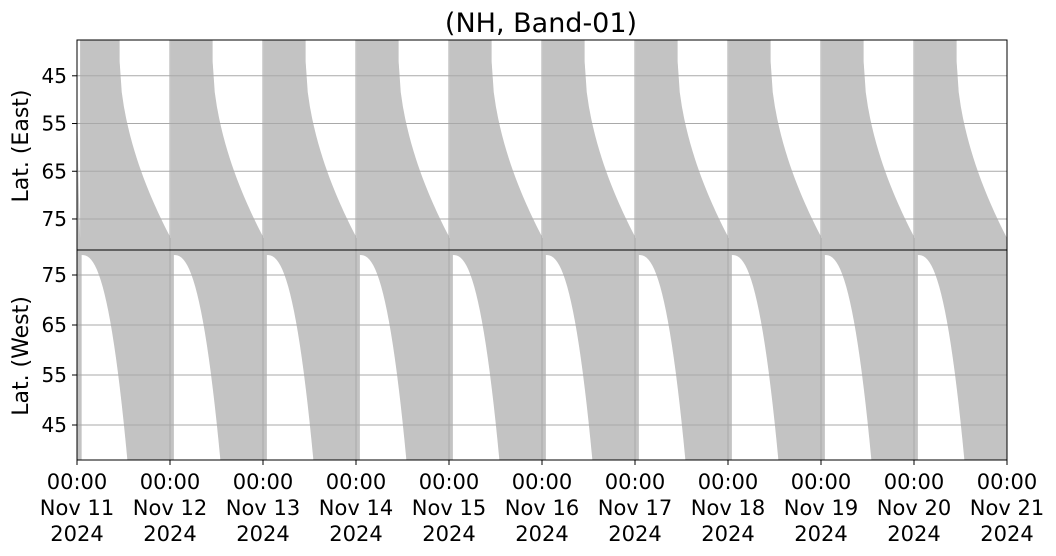 The image size is (1056, 556). I want to click on x-tick-label: Nov 15, so click(449, 508).